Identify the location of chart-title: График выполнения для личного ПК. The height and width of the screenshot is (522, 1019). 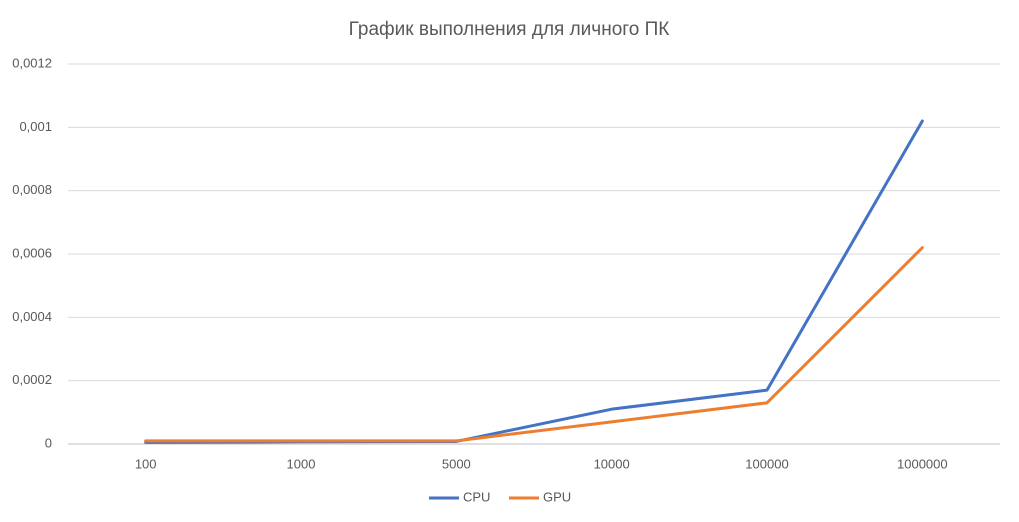
(509, 29).